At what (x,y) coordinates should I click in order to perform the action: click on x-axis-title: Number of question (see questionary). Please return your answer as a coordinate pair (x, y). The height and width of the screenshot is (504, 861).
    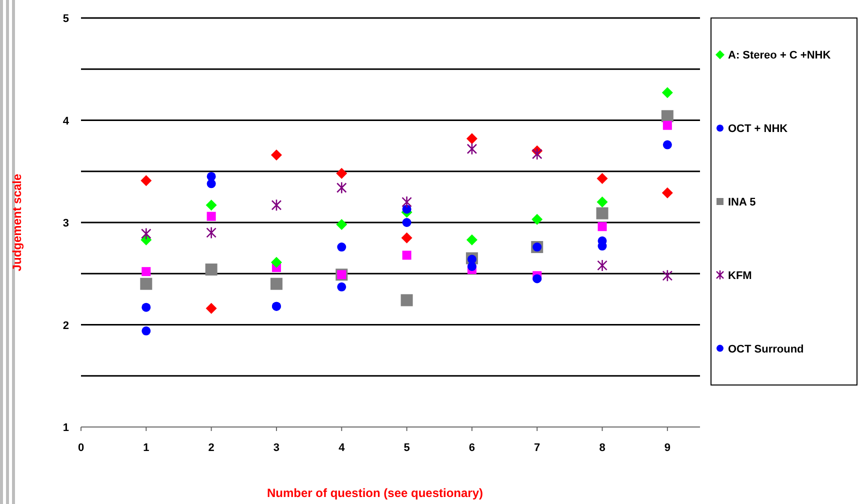
    Looking at the image, I should click on (375, 493).